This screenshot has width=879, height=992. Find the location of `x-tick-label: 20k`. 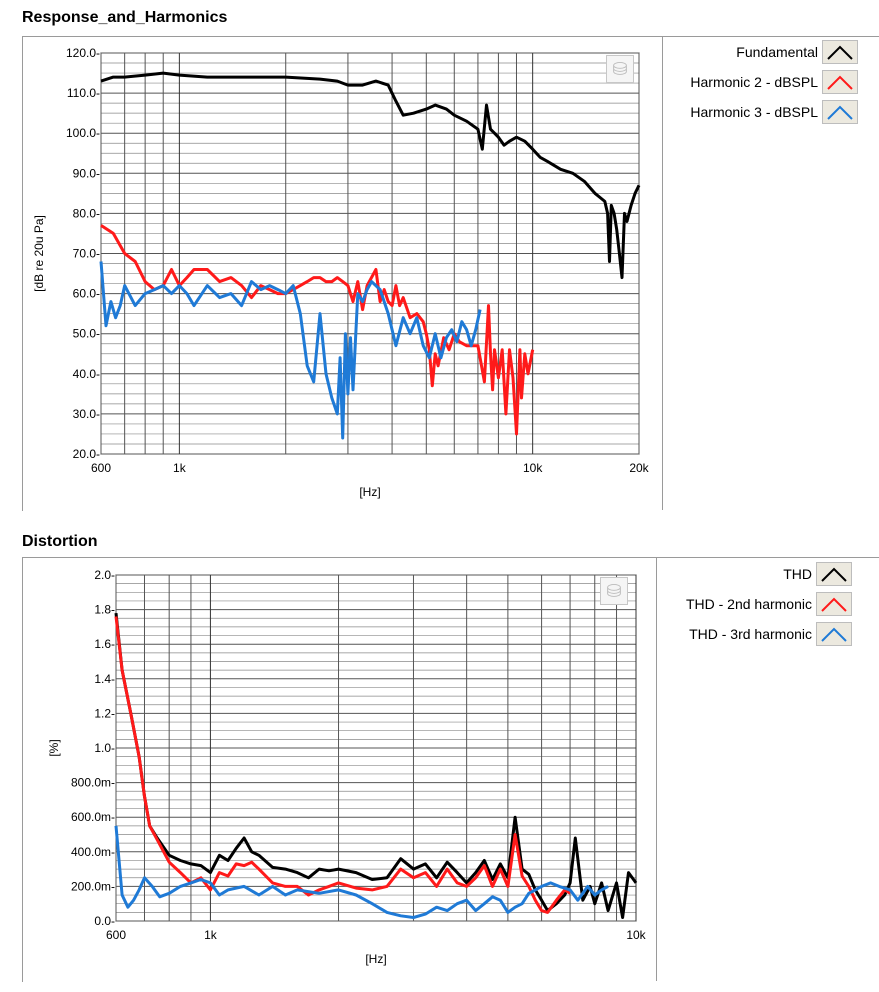

x-tick-label: 20k is located at coordinates (639, 468).